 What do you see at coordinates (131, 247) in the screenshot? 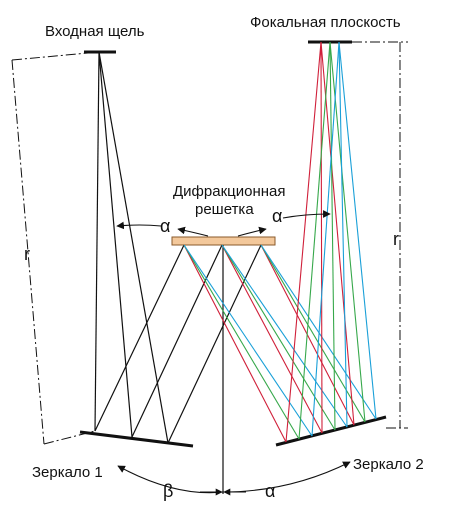
I see `rays-slit-to-mirror1` at bounding box center [131, 247].